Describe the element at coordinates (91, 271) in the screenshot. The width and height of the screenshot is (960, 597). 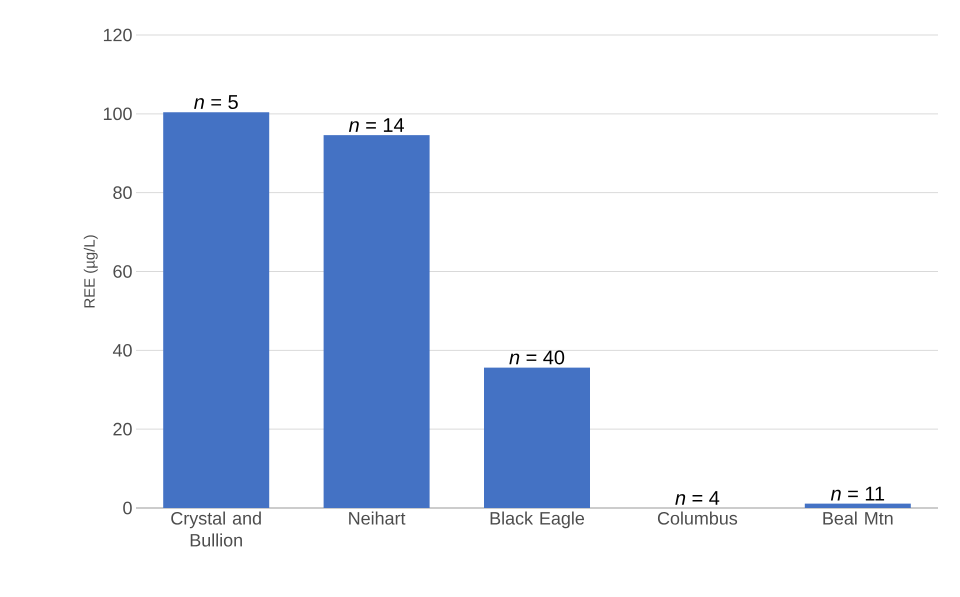
I see `y-axis-title: REE (µg/L)` at that location.